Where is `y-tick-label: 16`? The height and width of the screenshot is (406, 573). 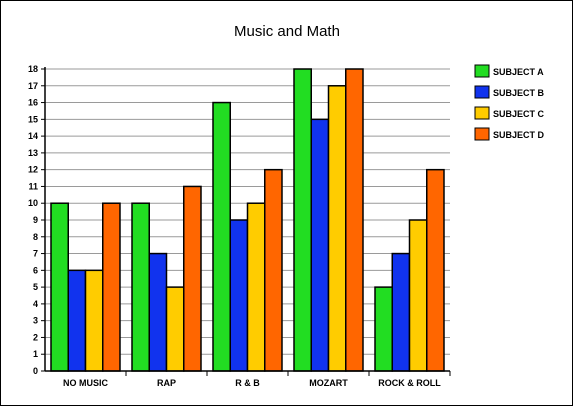
y-tick-label: 16 is located at coordinates (33, 103).